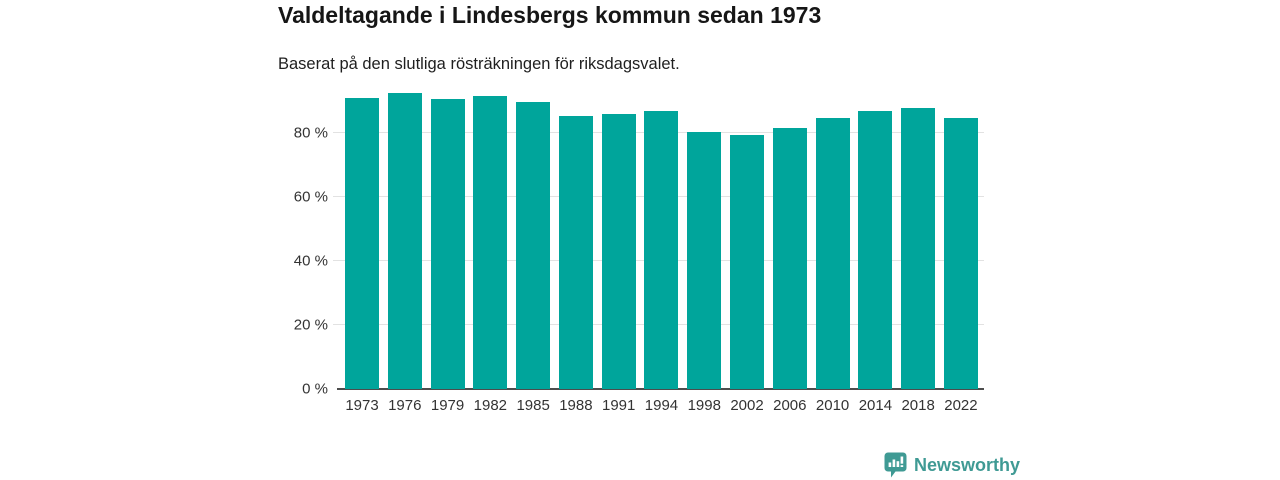  What do you see at coordinates (362, 243) in the screenshot?
I see `bar-1973` at bounding box center [362, 243].